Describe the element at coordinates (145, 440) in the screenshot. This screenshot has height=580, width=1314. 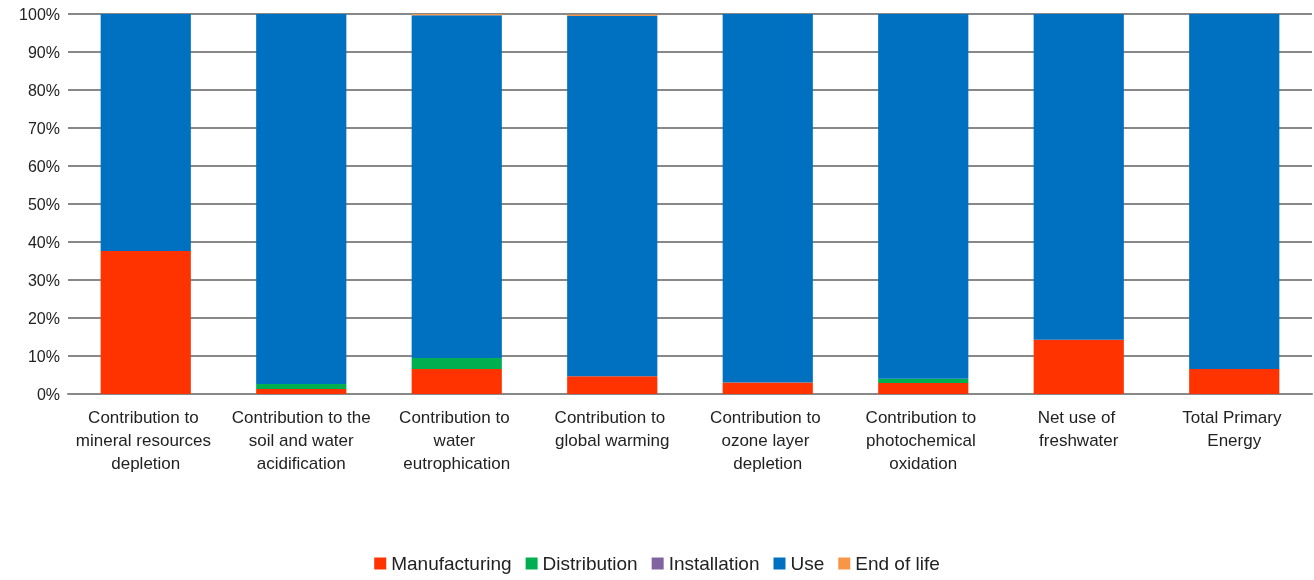
I see `x-tick-label: Contribution to mineral resources depletion` at that location.